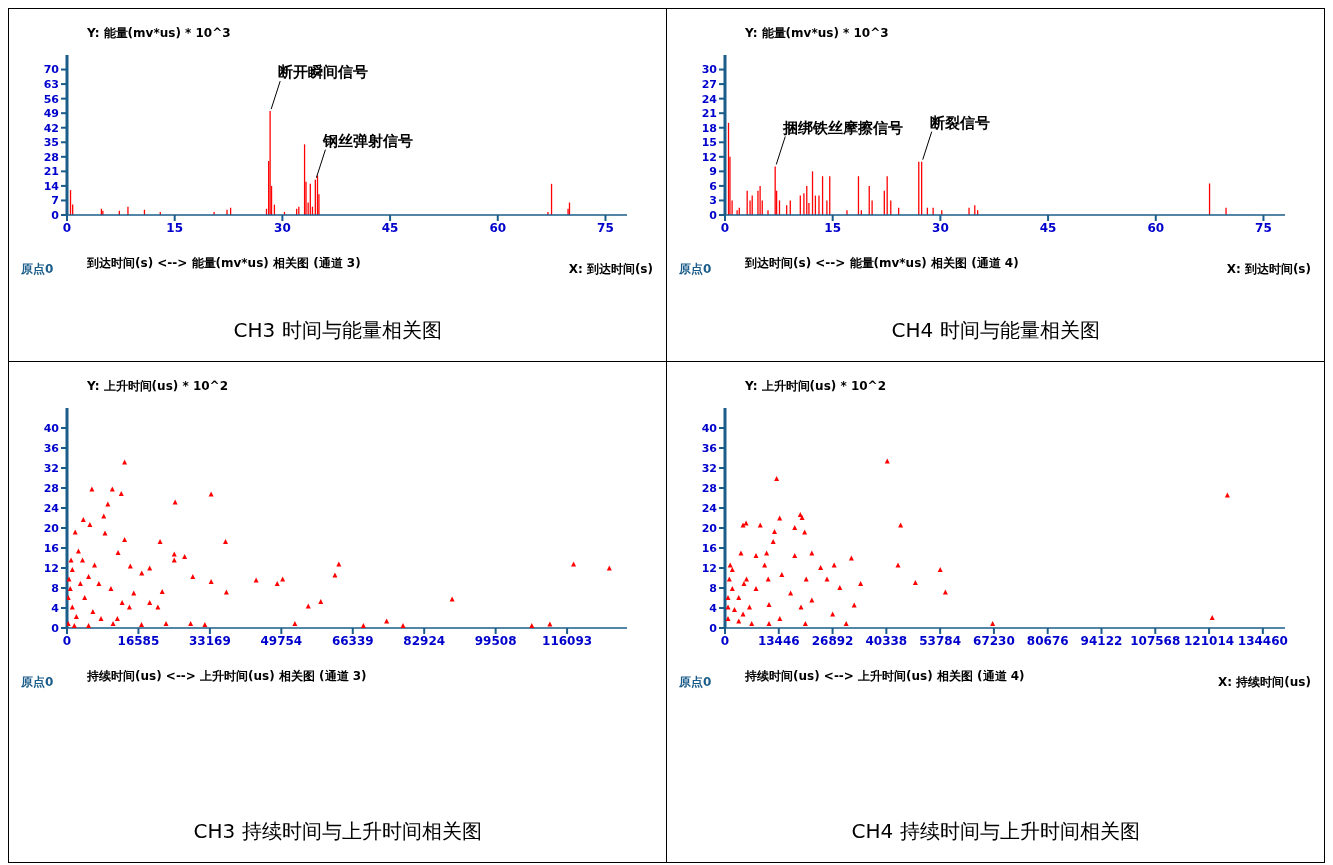 The width and height of the screenshot is (1333, 865). I want to click on y-tick-label: 63, so click(51, 84).